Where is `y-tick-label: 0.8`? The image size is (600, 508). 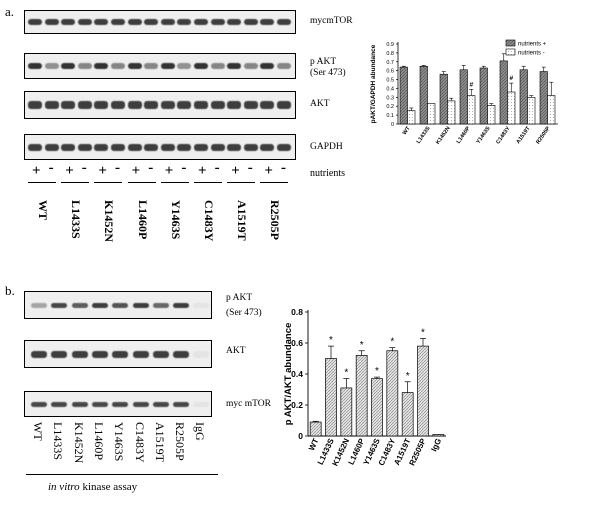
y-tick-label: 0.8 is located at coordinates (390, 54).